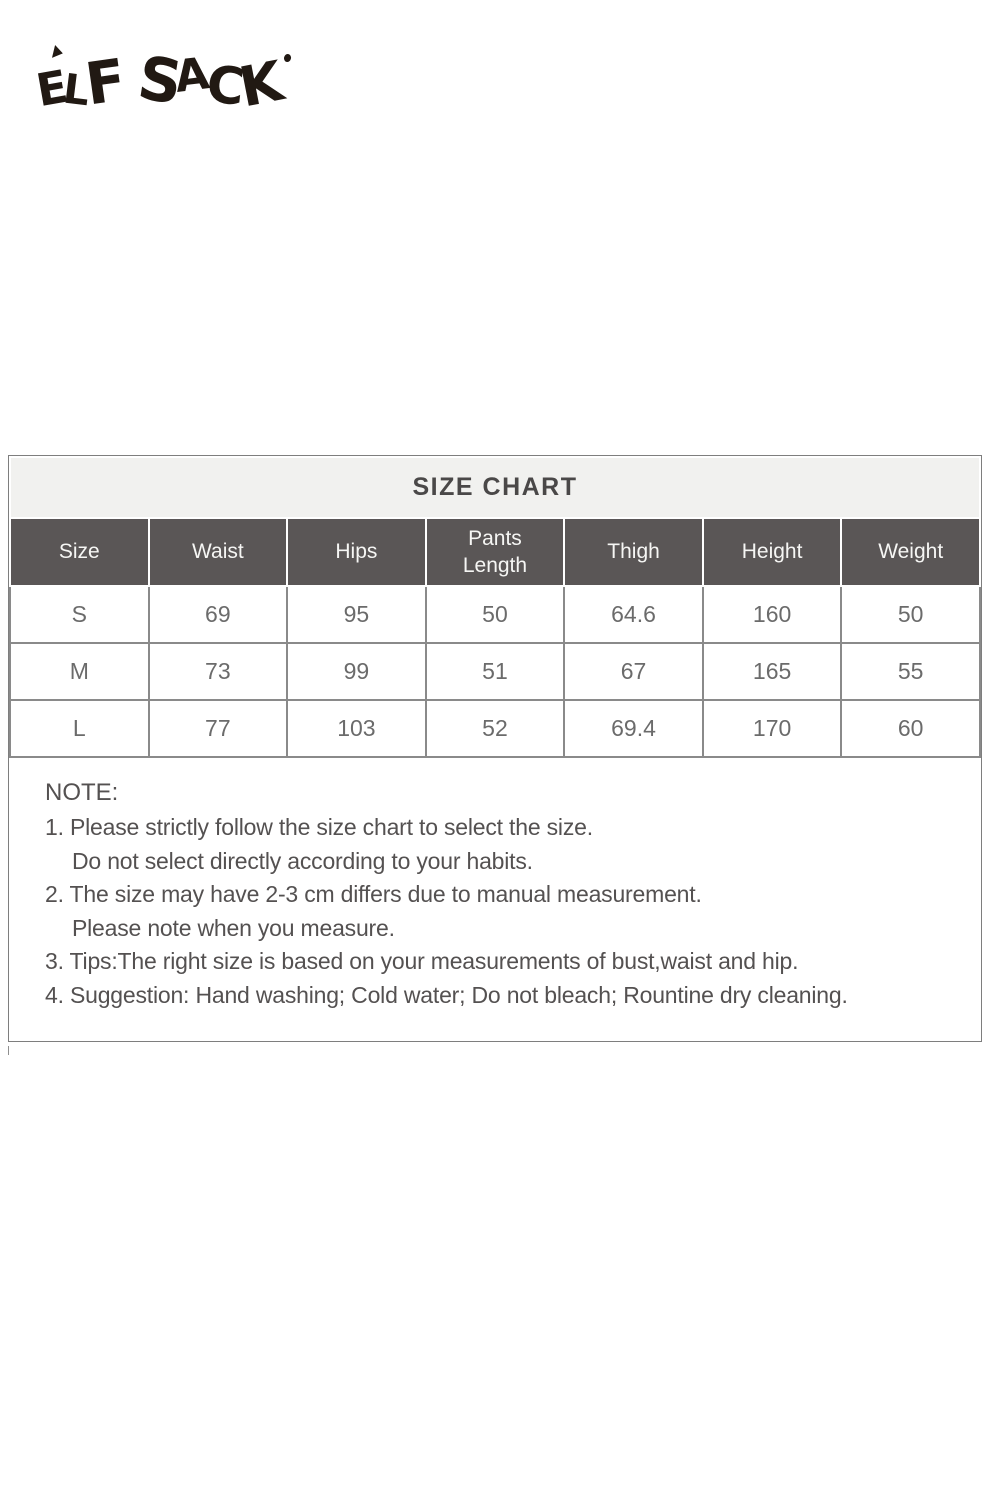  What do you see at coordinates (910, 728) in the screenshot?
I see `table-cell: 60` at bounding box center [910, 728].